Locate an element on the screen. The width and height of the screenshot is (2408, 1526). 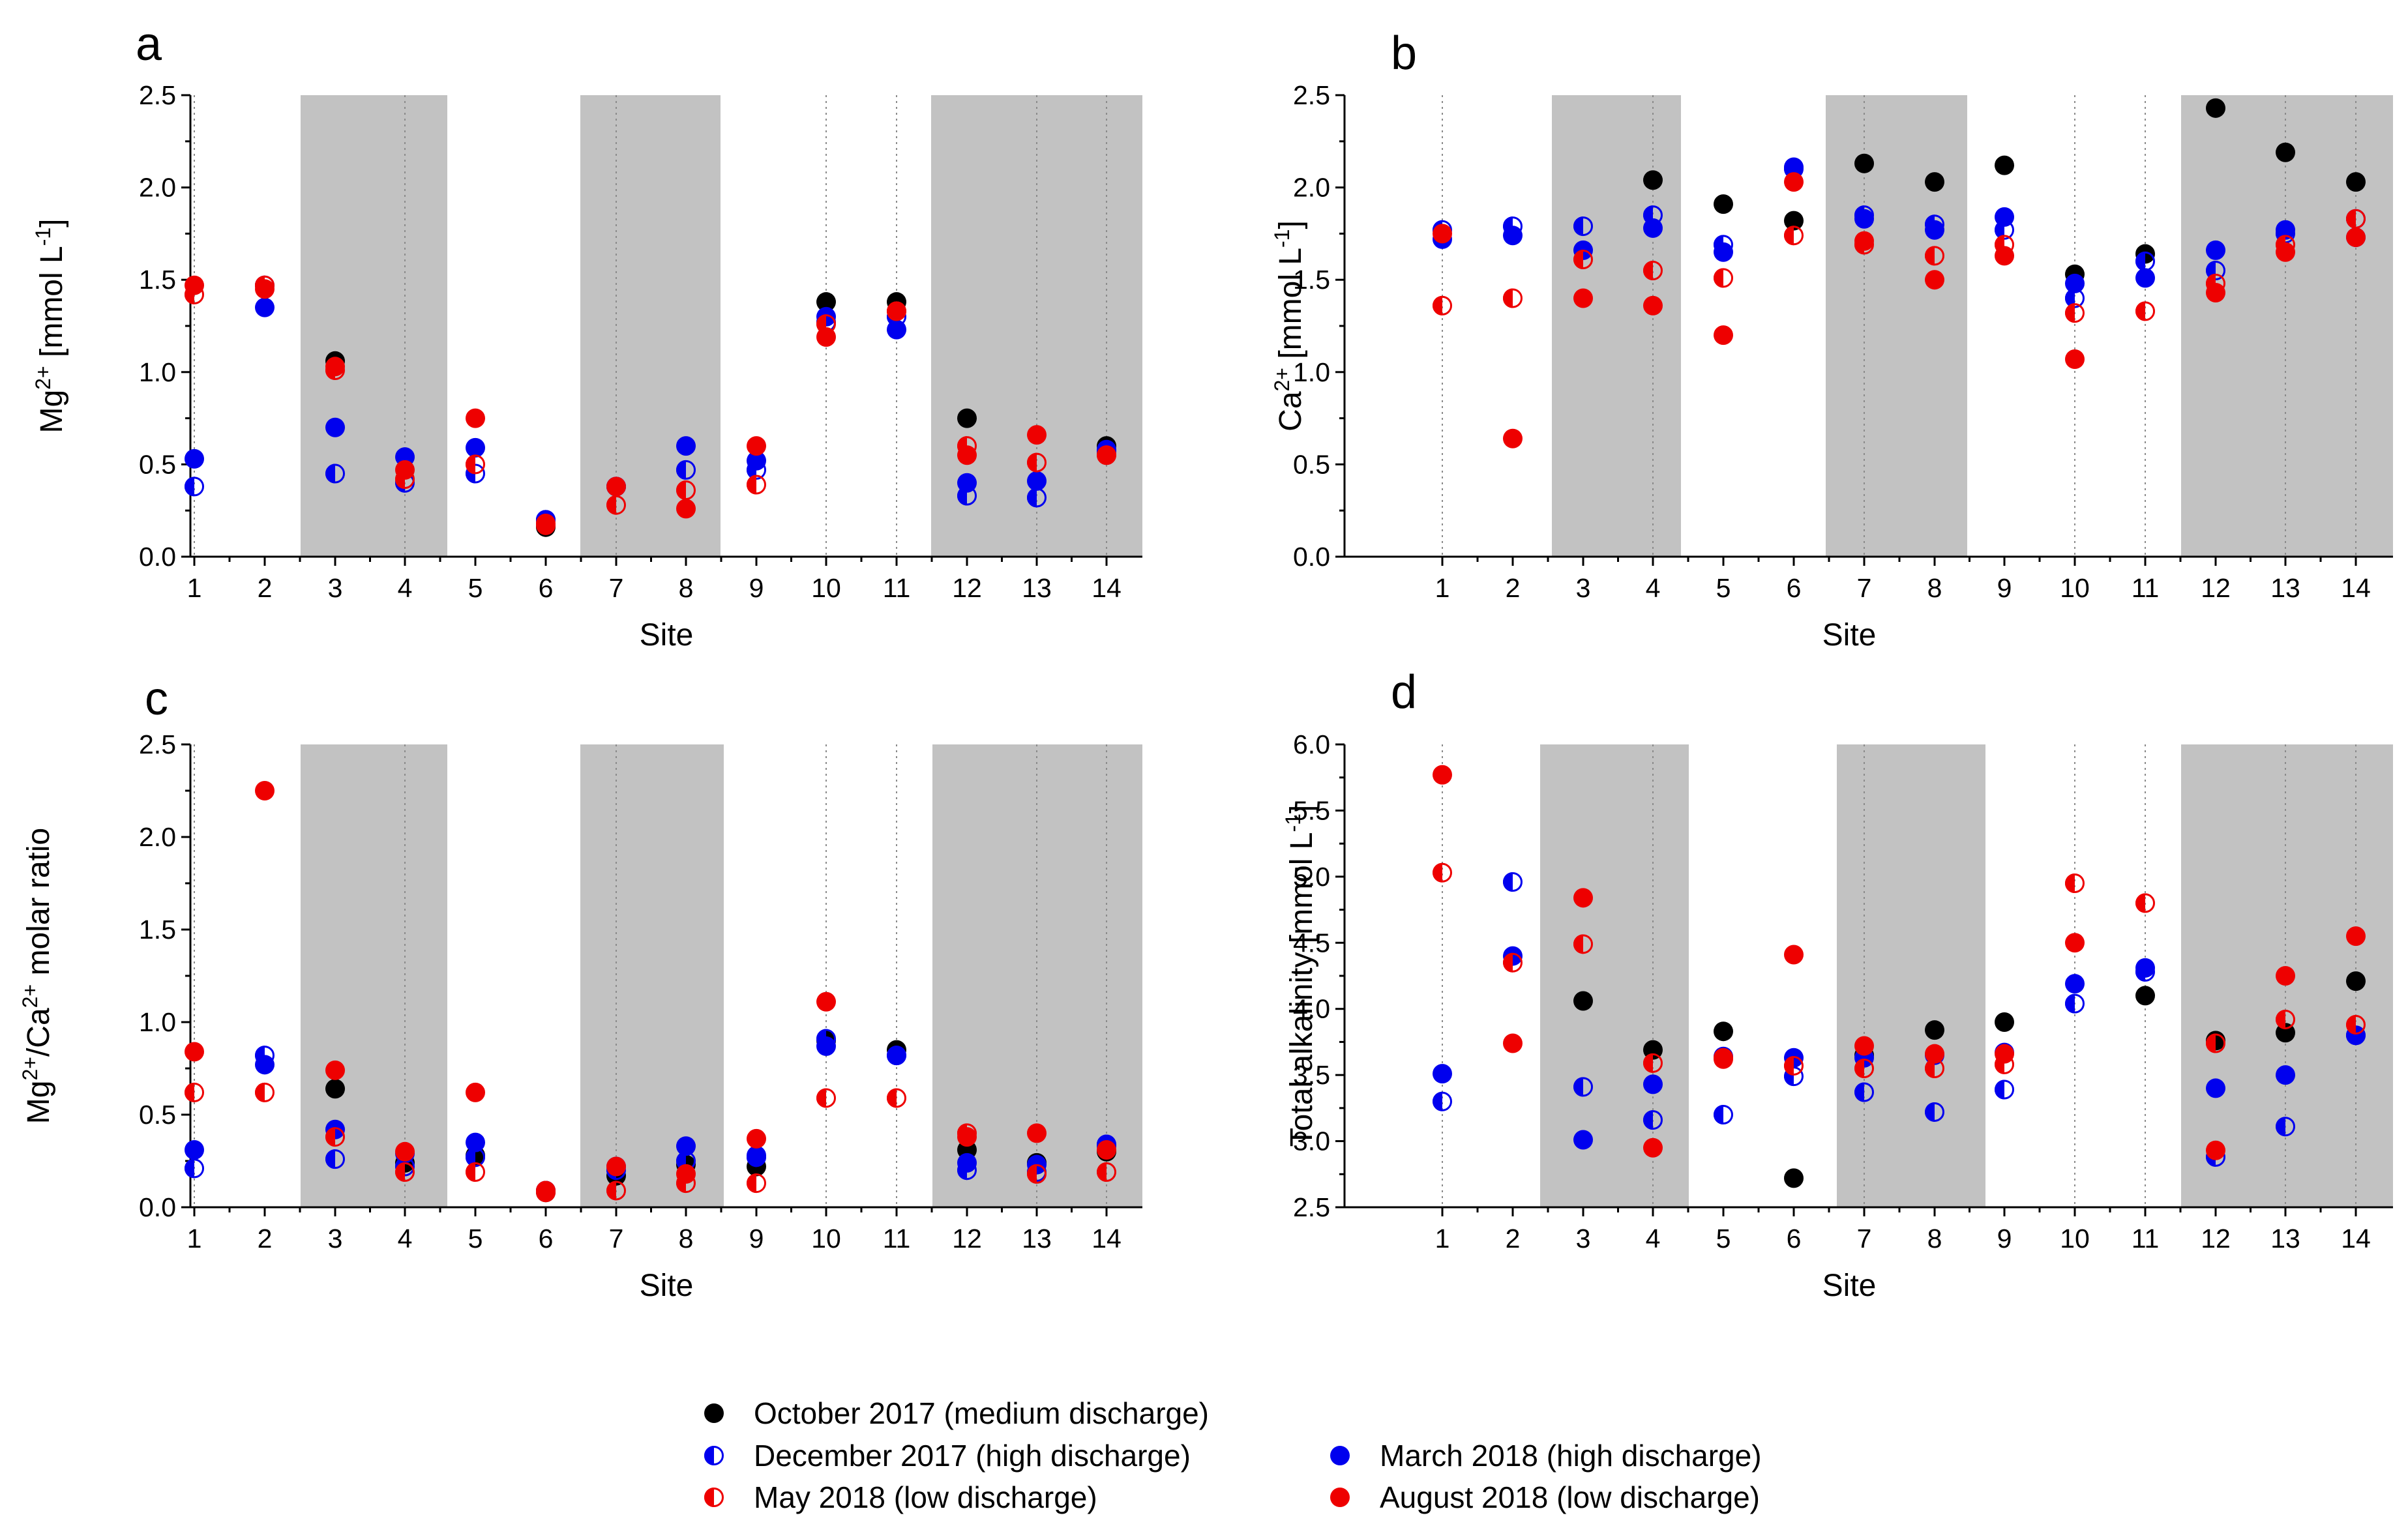
legend-marker-oct is located at coordinates (714, 1413).